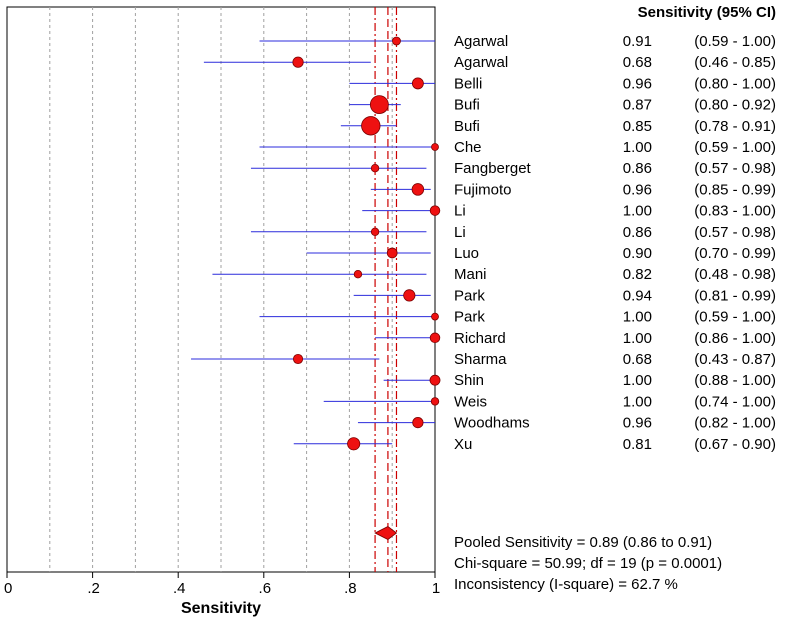 The width and height of the screenshot is (787, 621). Describe the element at coordinates (637, 105) in the screenshot. I see `study-sensitivity: 0.87` at that location.